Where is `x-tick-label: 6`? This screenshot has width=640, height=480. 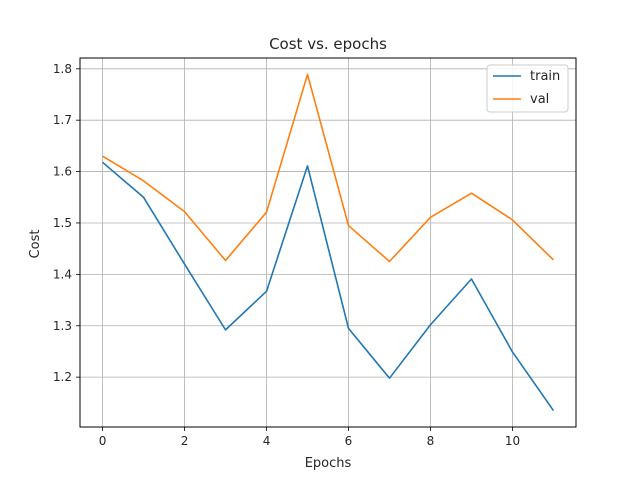 x-tick-label: 6 is located at coordinates (349, 441).